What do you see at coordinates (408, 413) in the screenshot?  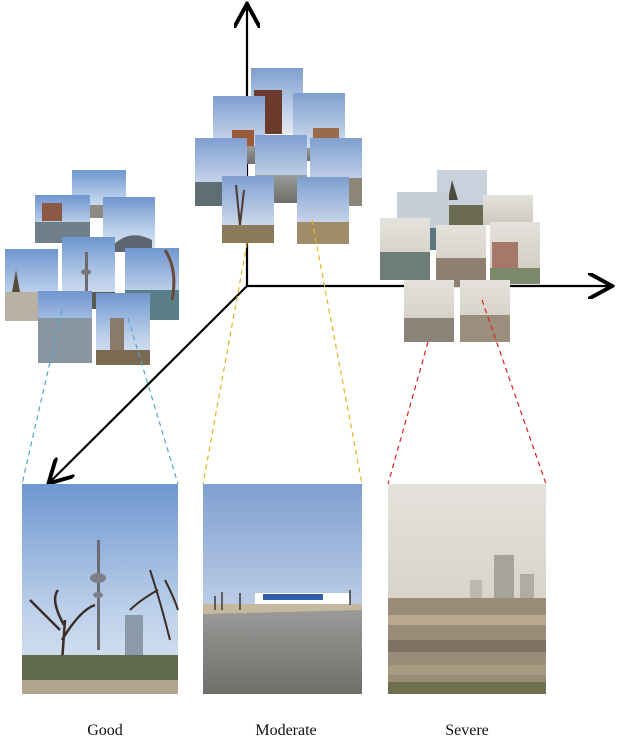 I see `severe-connector-left` at bounding box center [408, 413].